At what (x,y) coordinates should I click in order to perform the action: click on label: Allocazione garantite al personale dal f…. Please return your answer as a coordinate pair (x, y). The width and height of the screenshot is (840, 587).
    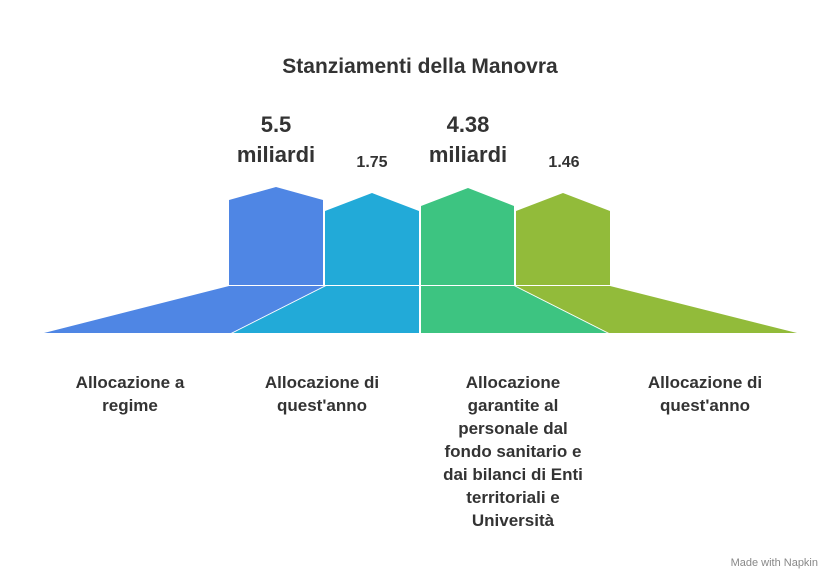
    Looking at the image, I should click on (513, 451).